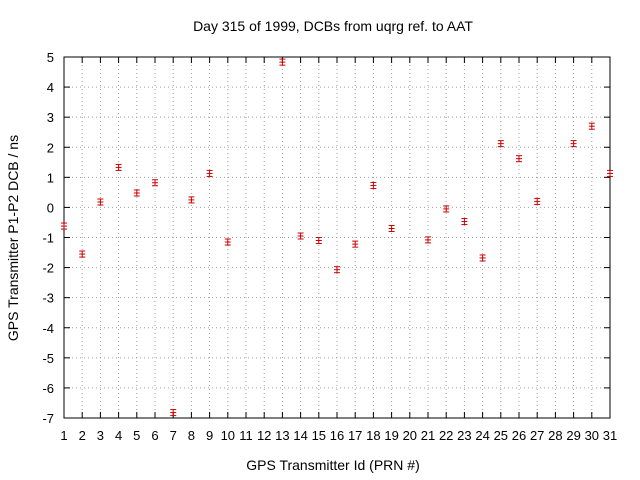 The image size is (640, 480). I want to click on x-tick-label: 8, so click(191, 435).